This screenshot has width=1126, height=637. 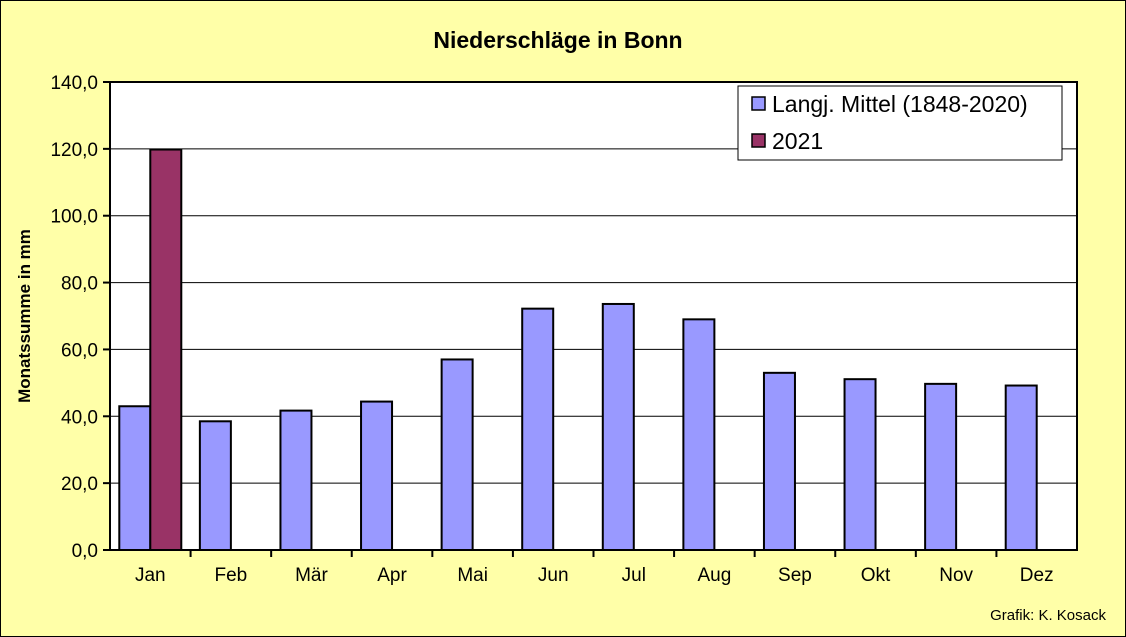 What do you see at coordinates (74, 150) in the screenshot?
I see `y-tick-label: 120,0` at bounding box center [74, 150].